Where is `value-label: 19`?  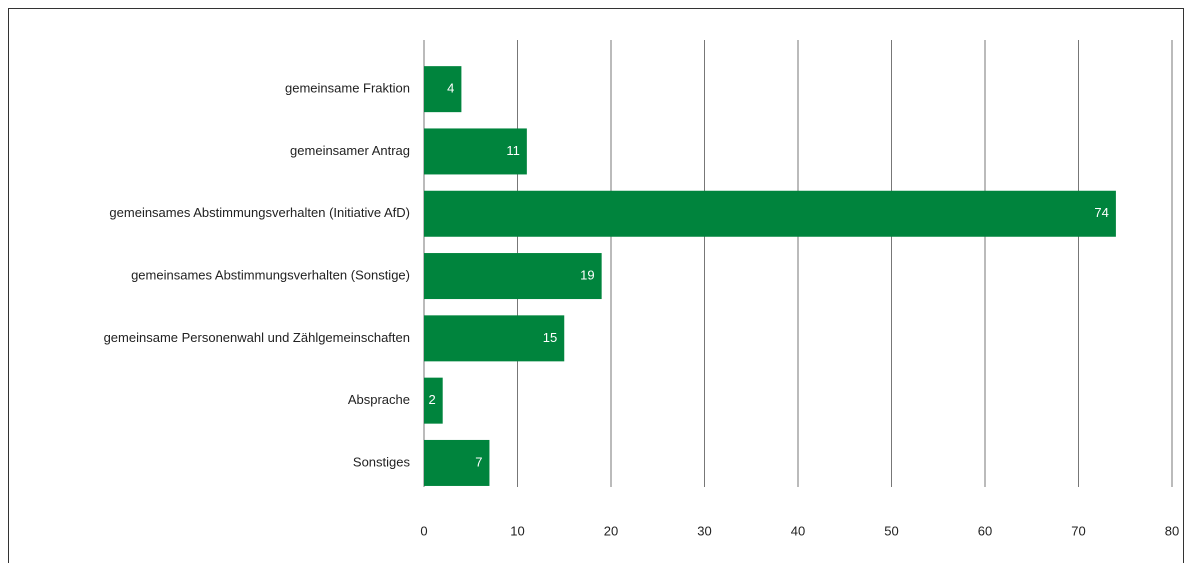 value-label: 19 is located at coordinates (587, 274).